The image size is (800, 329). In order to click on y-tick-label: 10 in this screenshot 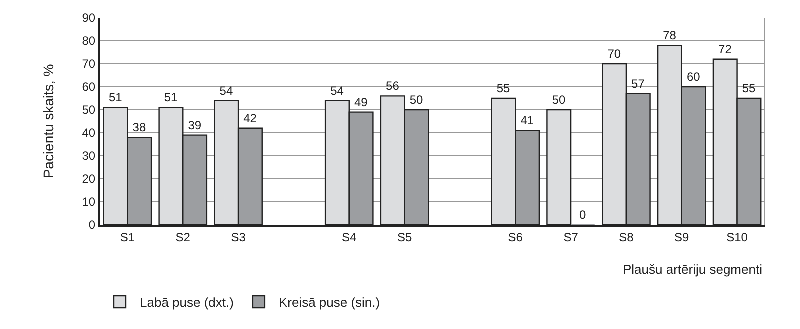, I will do `click(89, 202)`.